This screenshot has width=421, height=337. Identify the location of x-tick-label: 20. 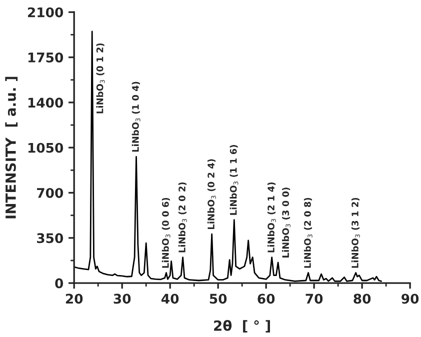
(74, 299).